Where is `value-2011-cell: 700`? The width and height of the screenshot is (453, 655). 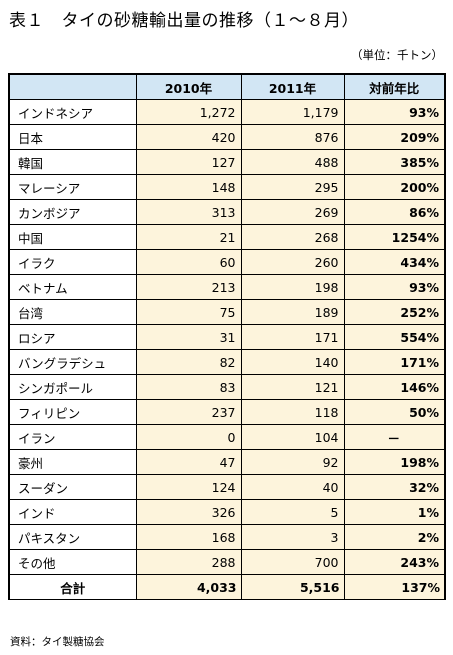 value-2011-cell: 700 is located at coordinates (292, 562).